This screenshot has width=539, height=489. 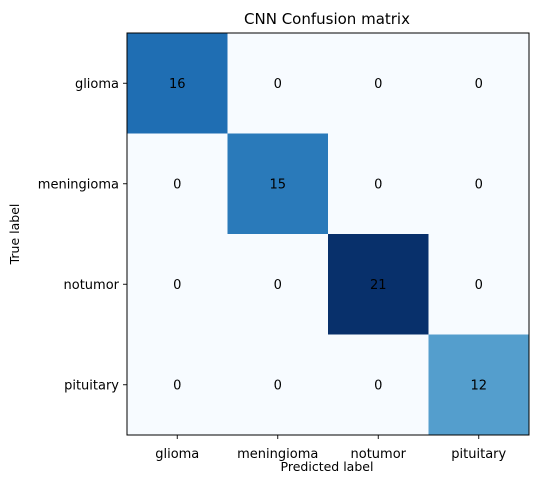 What do you see at coordinates (277, 454) in the screenshot?
I see `x-tick-label: meningioma` at bounding box center [277, 454].